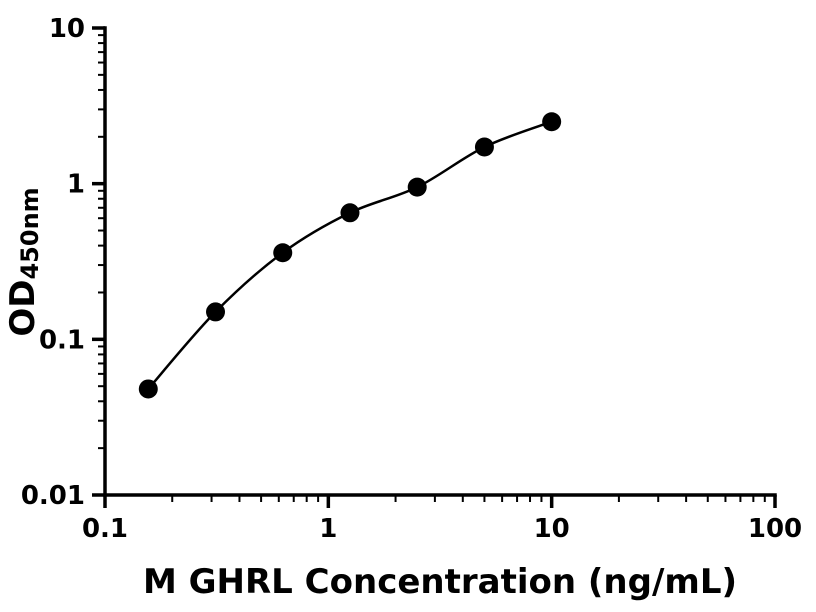 The image size is (816, 612). I want to click on x-tick-label: 1, so click(328, 529).